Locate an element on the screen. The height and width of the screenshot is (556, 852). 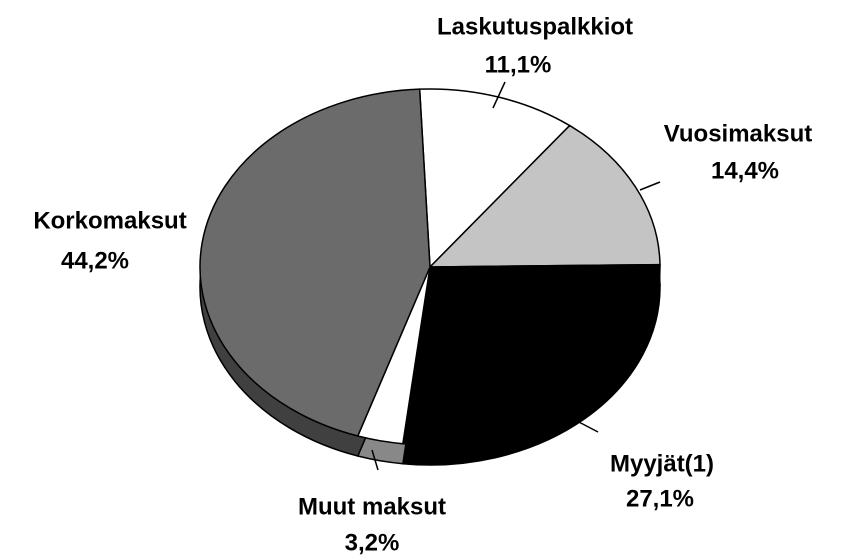
slice-label: Myyjät(1) is located at coordinates (662, 463).